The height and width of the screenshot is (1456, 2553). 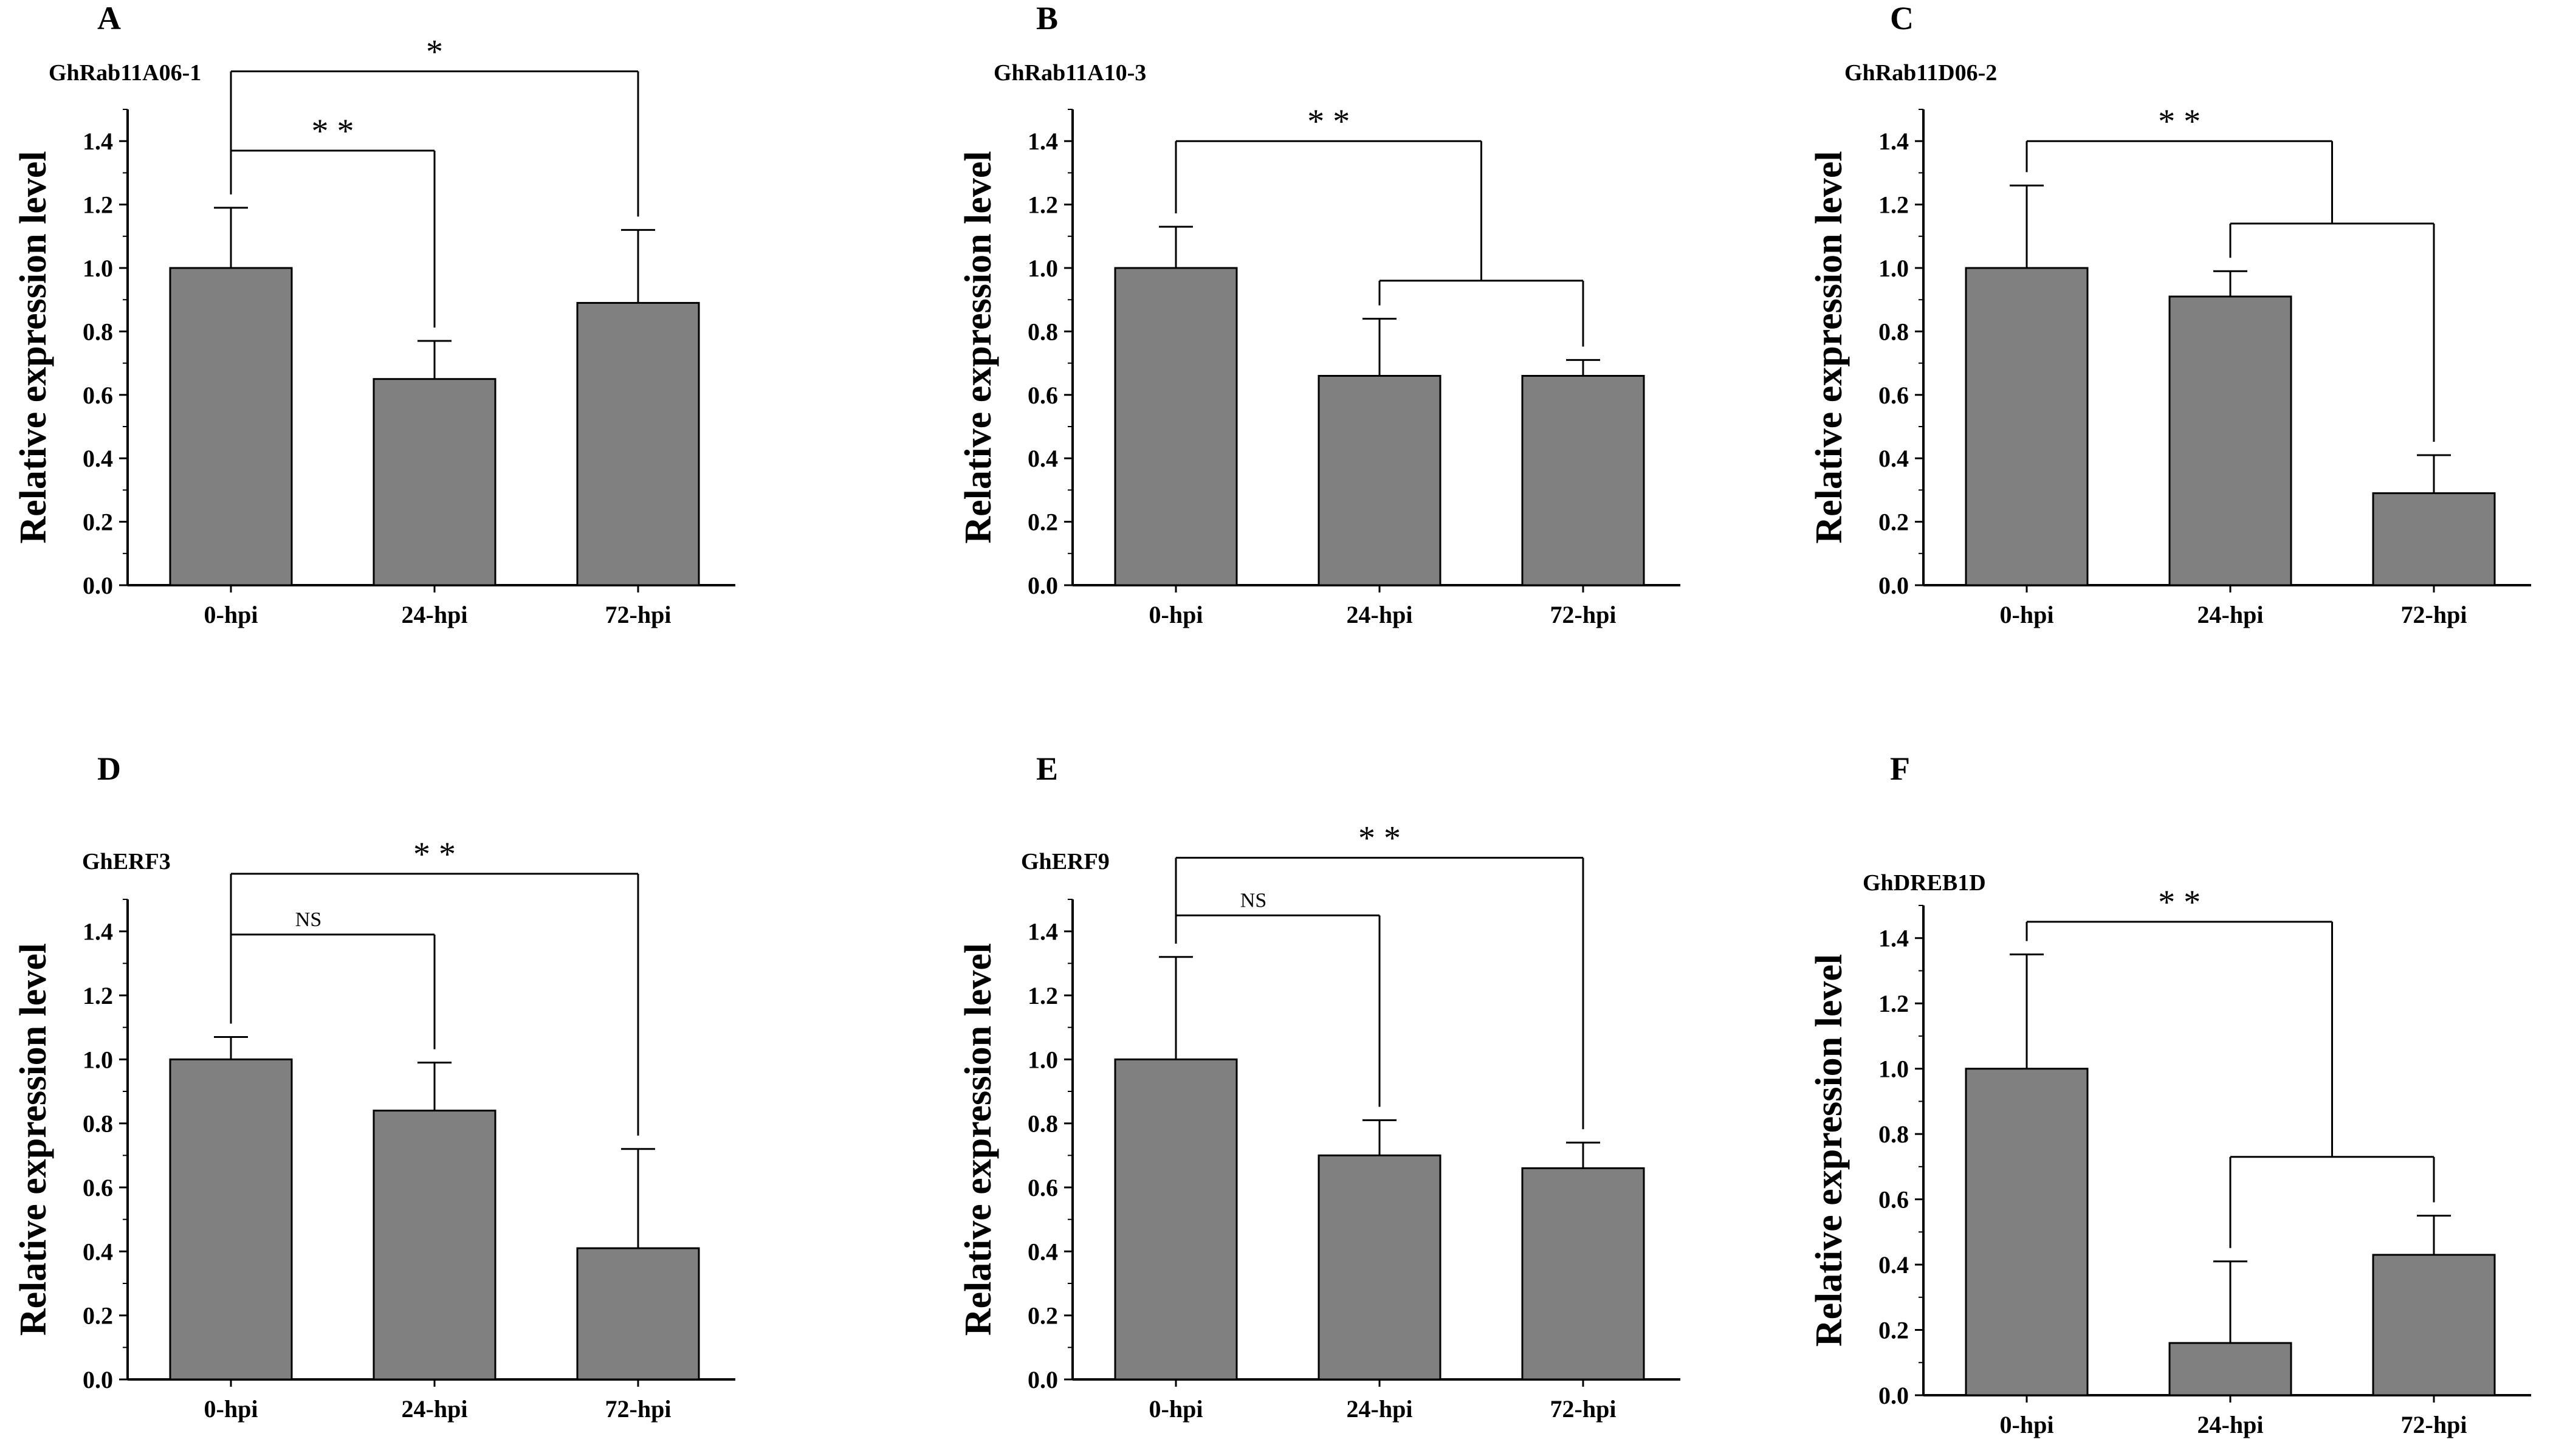 What do you see at coordinates (109, 18) in the screenshot?
I see `panel-letter: A` at bounding box center [109, 18].